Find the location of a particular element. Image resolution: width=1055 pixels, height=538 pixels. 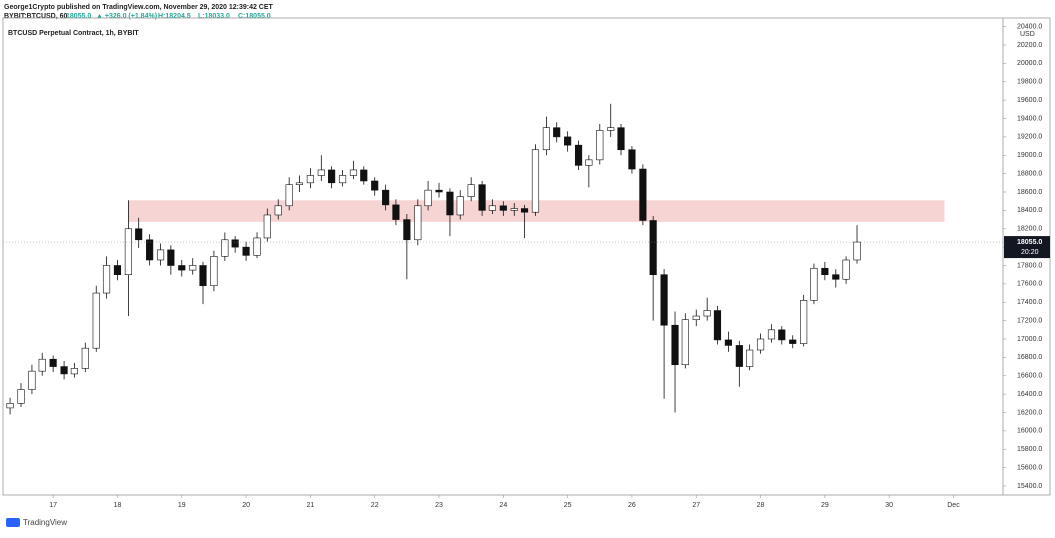

x-tick-label: 23 is located at coordinates (439, 505).